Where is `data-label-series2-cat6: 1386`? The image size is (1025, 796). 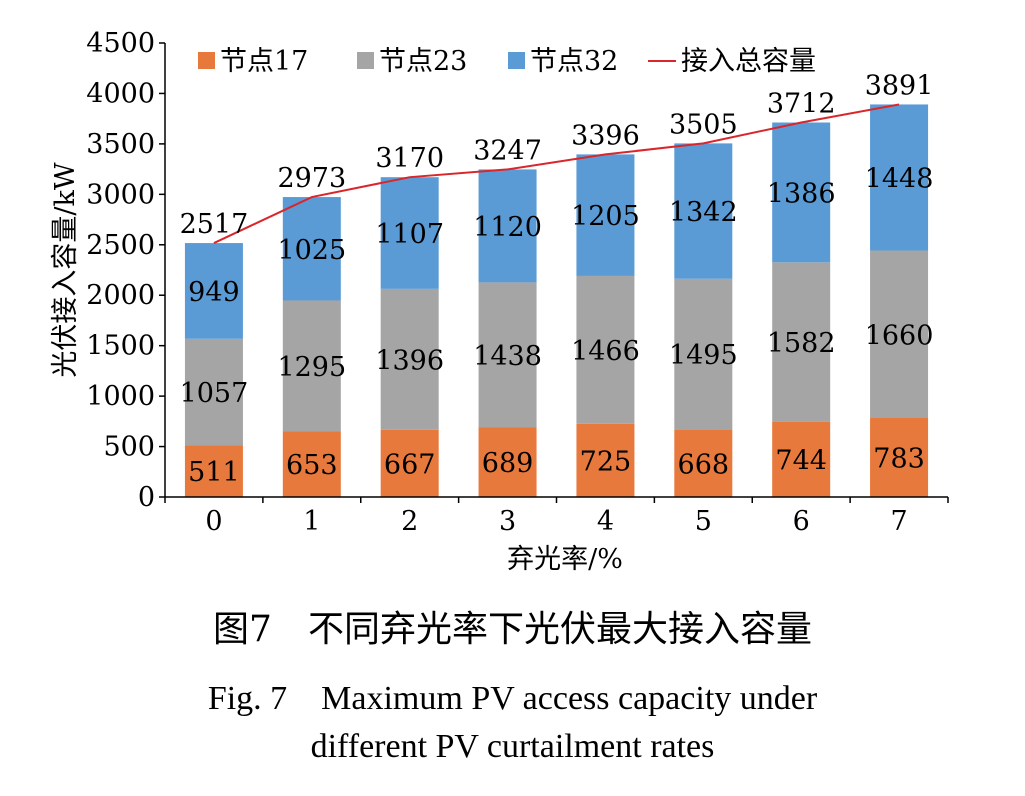 data-label-series2-cat6: 1386 is located at coordinates (801, 193).